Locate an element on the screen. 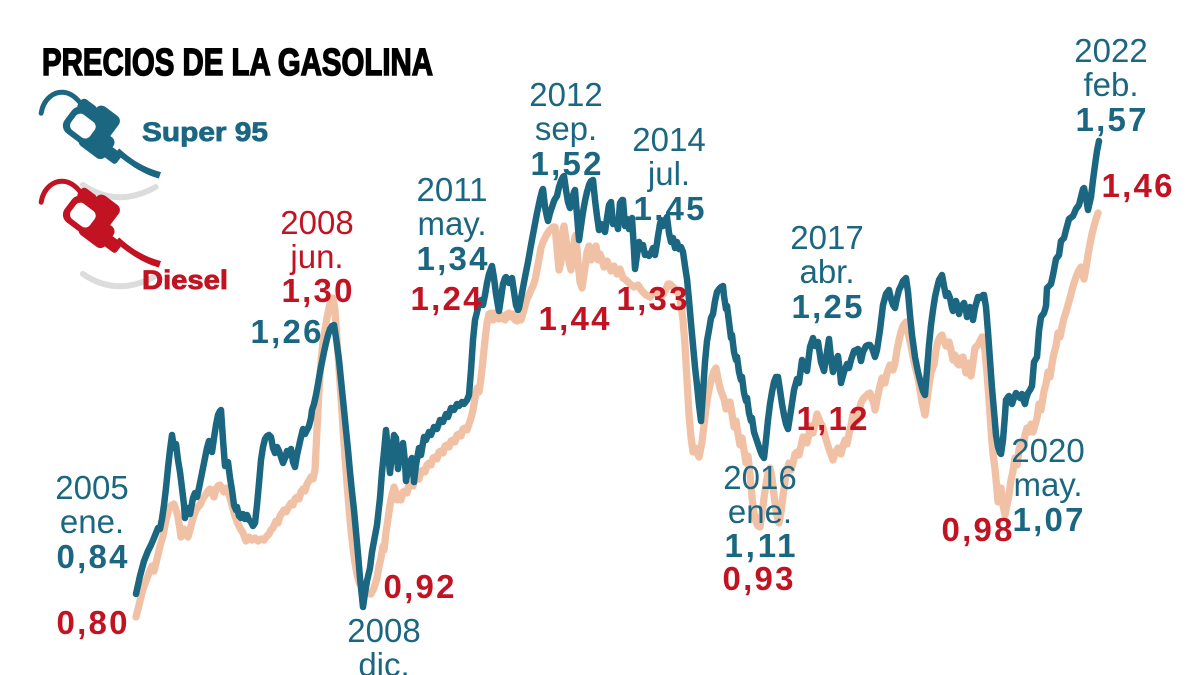  svg-text: 2014 is located at coordinates (668, 139).